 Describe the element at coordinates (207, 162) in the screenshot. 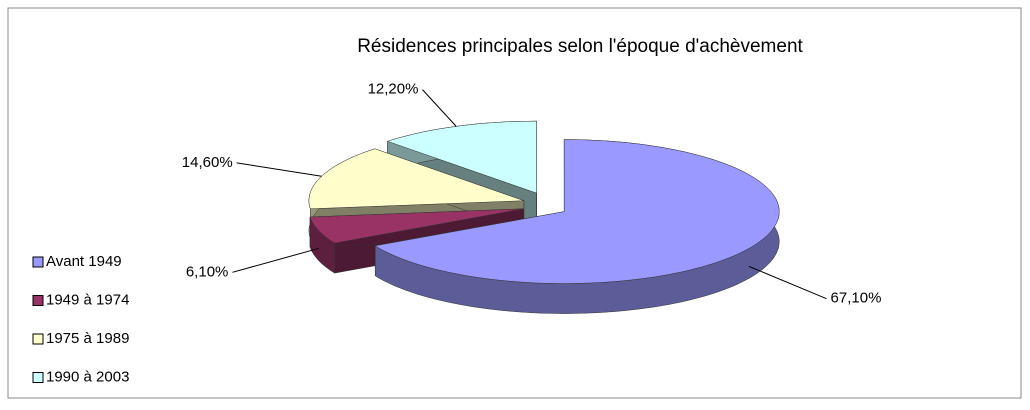

I see `data-label: 14,60%` at that location.